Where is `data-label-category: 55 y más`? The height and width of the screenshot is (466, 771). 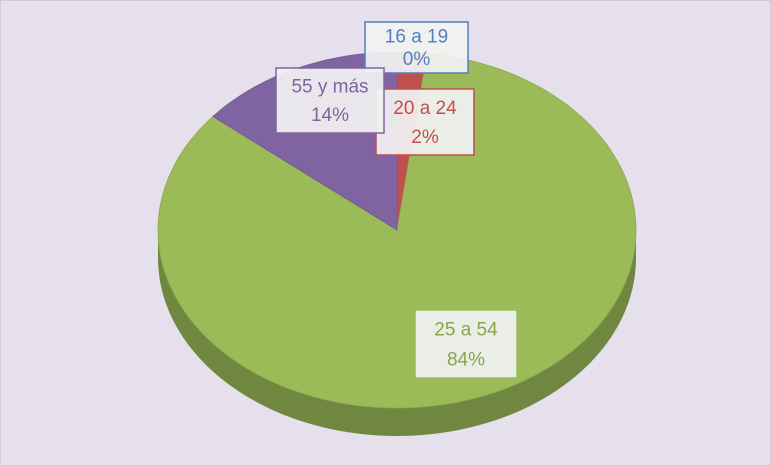 data-label-category: 55 y más is located at coordinates (329, 87).